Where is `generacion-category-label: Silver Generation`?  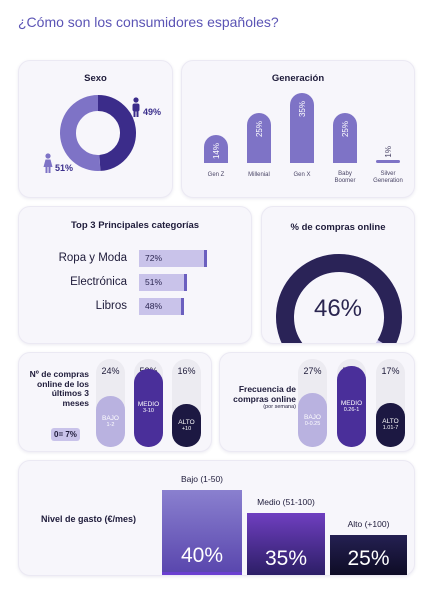 generacion-category-label: Silver Generation is located at coordinates (388, 178).